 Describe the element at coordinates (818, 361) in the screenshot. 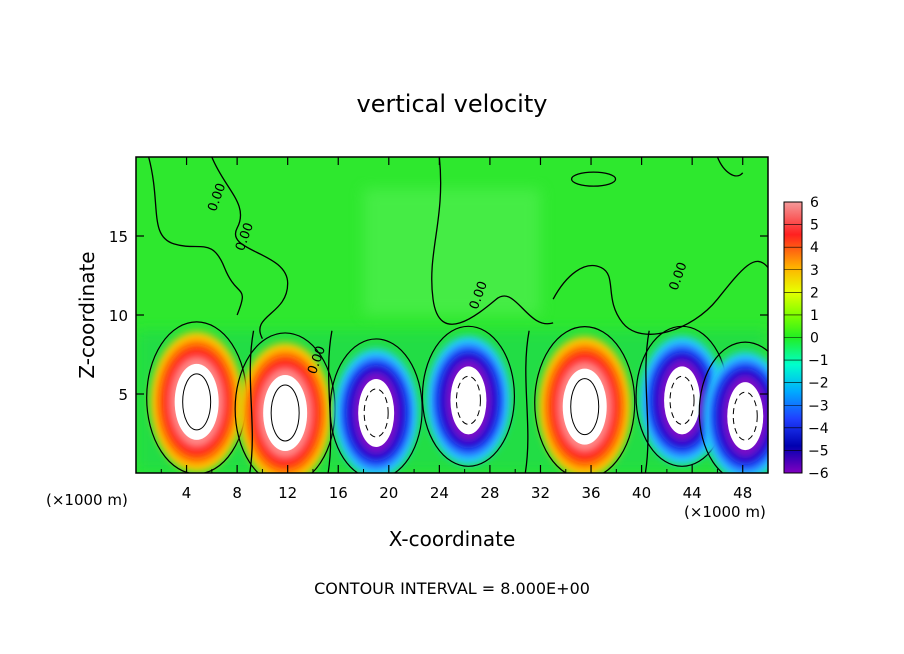

I see `colorbar-tick-label: −1` at that location.